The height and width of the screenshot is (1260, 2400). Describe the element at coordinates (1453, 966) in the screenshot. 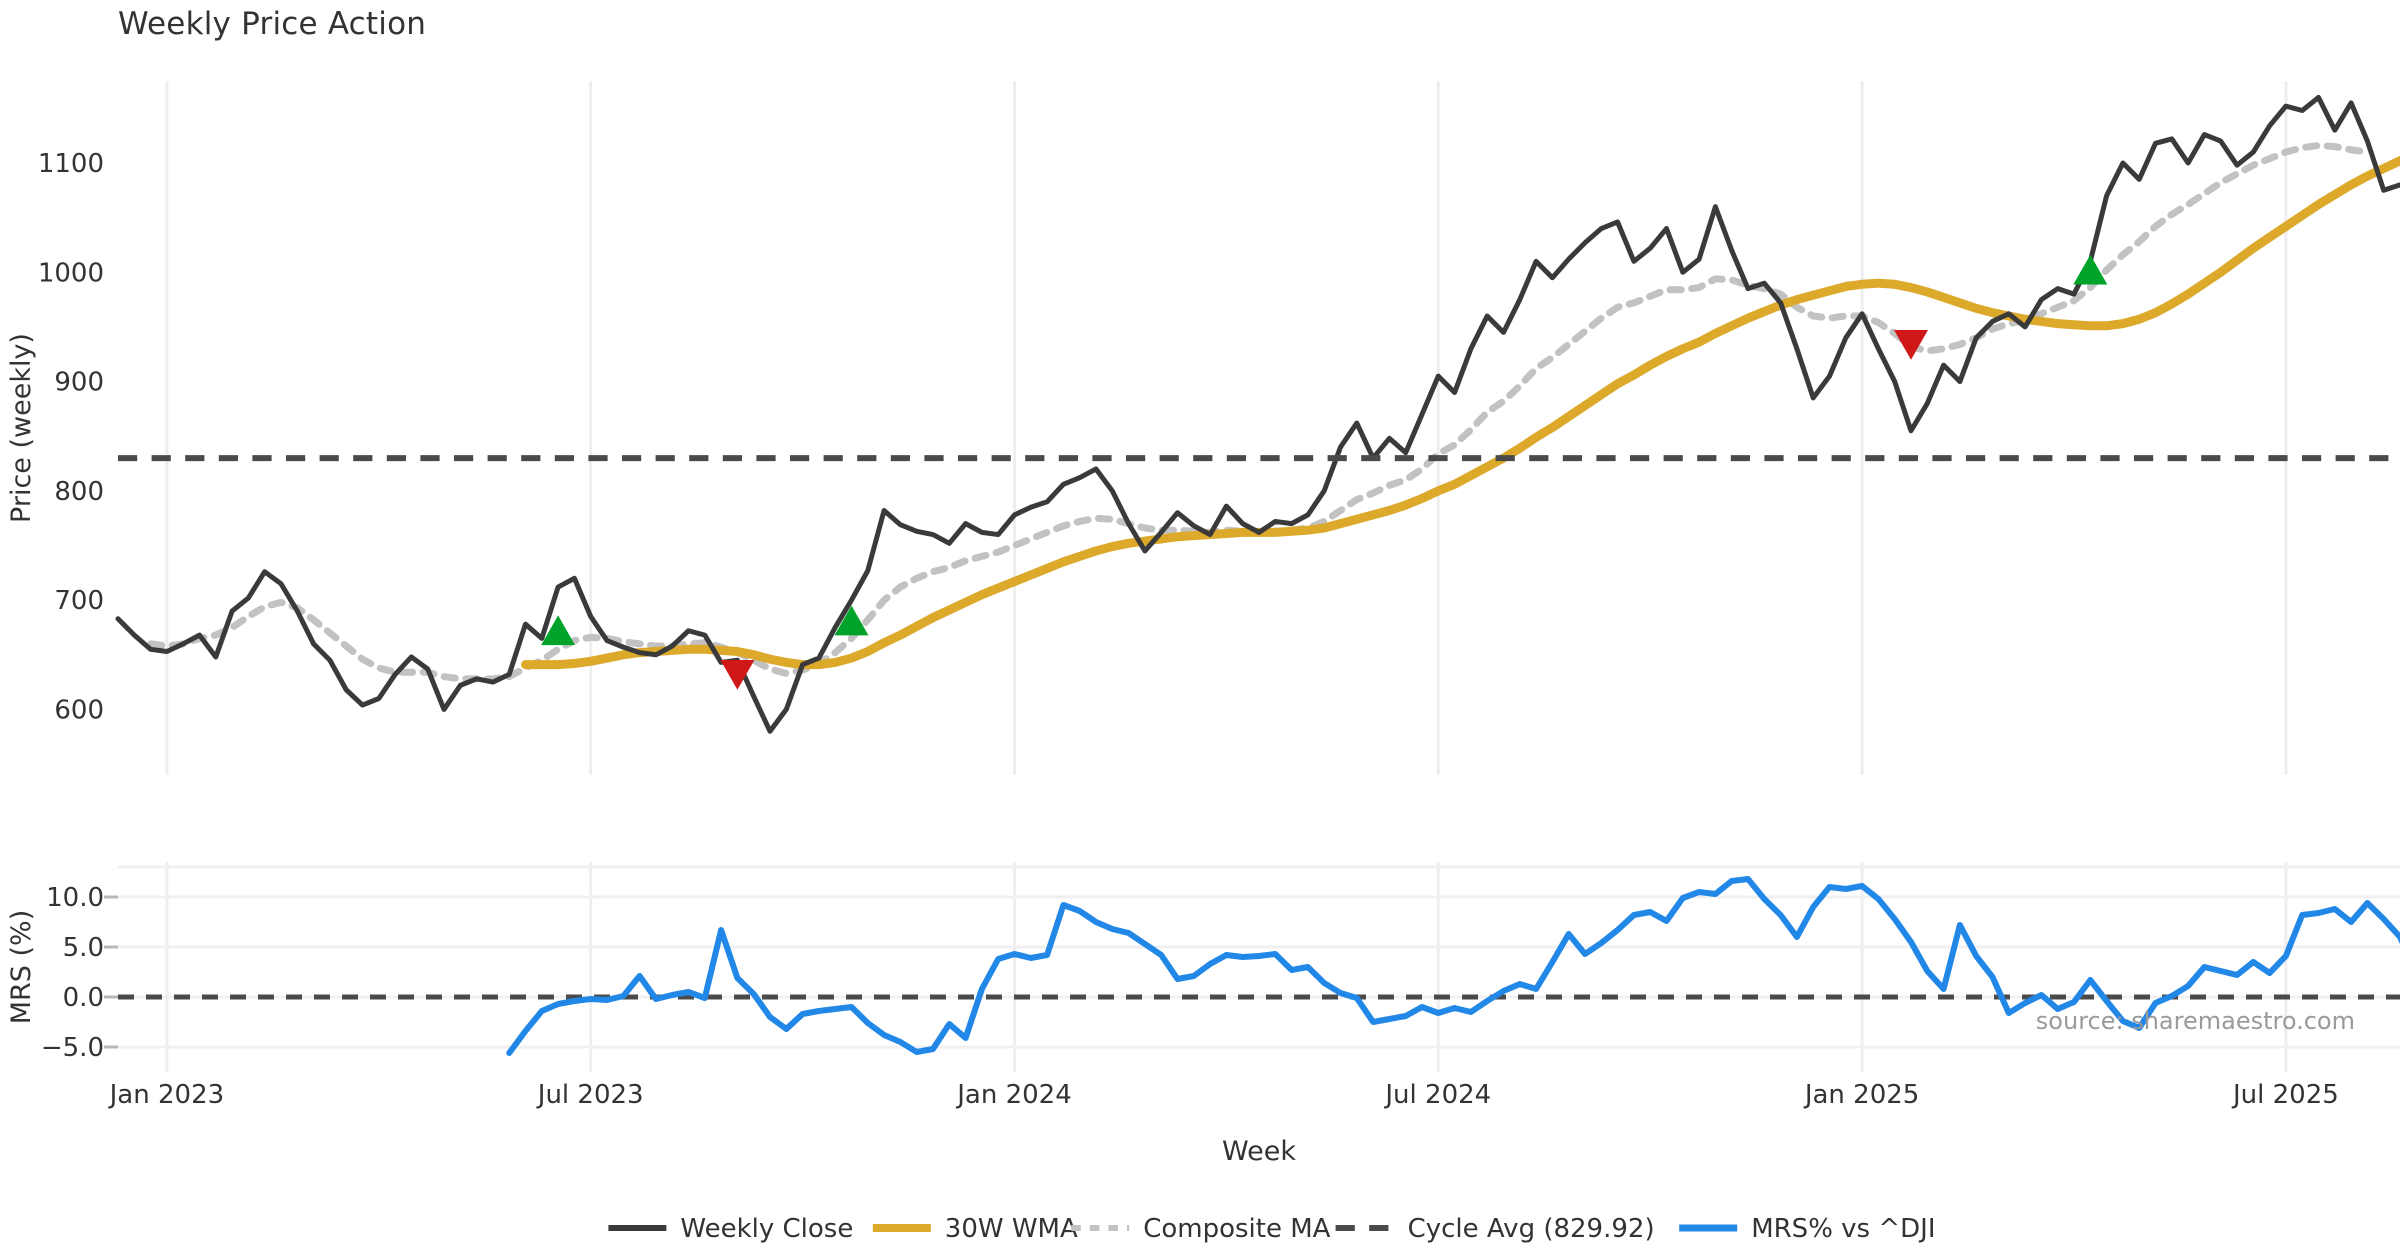

I see `series-line` at that location.